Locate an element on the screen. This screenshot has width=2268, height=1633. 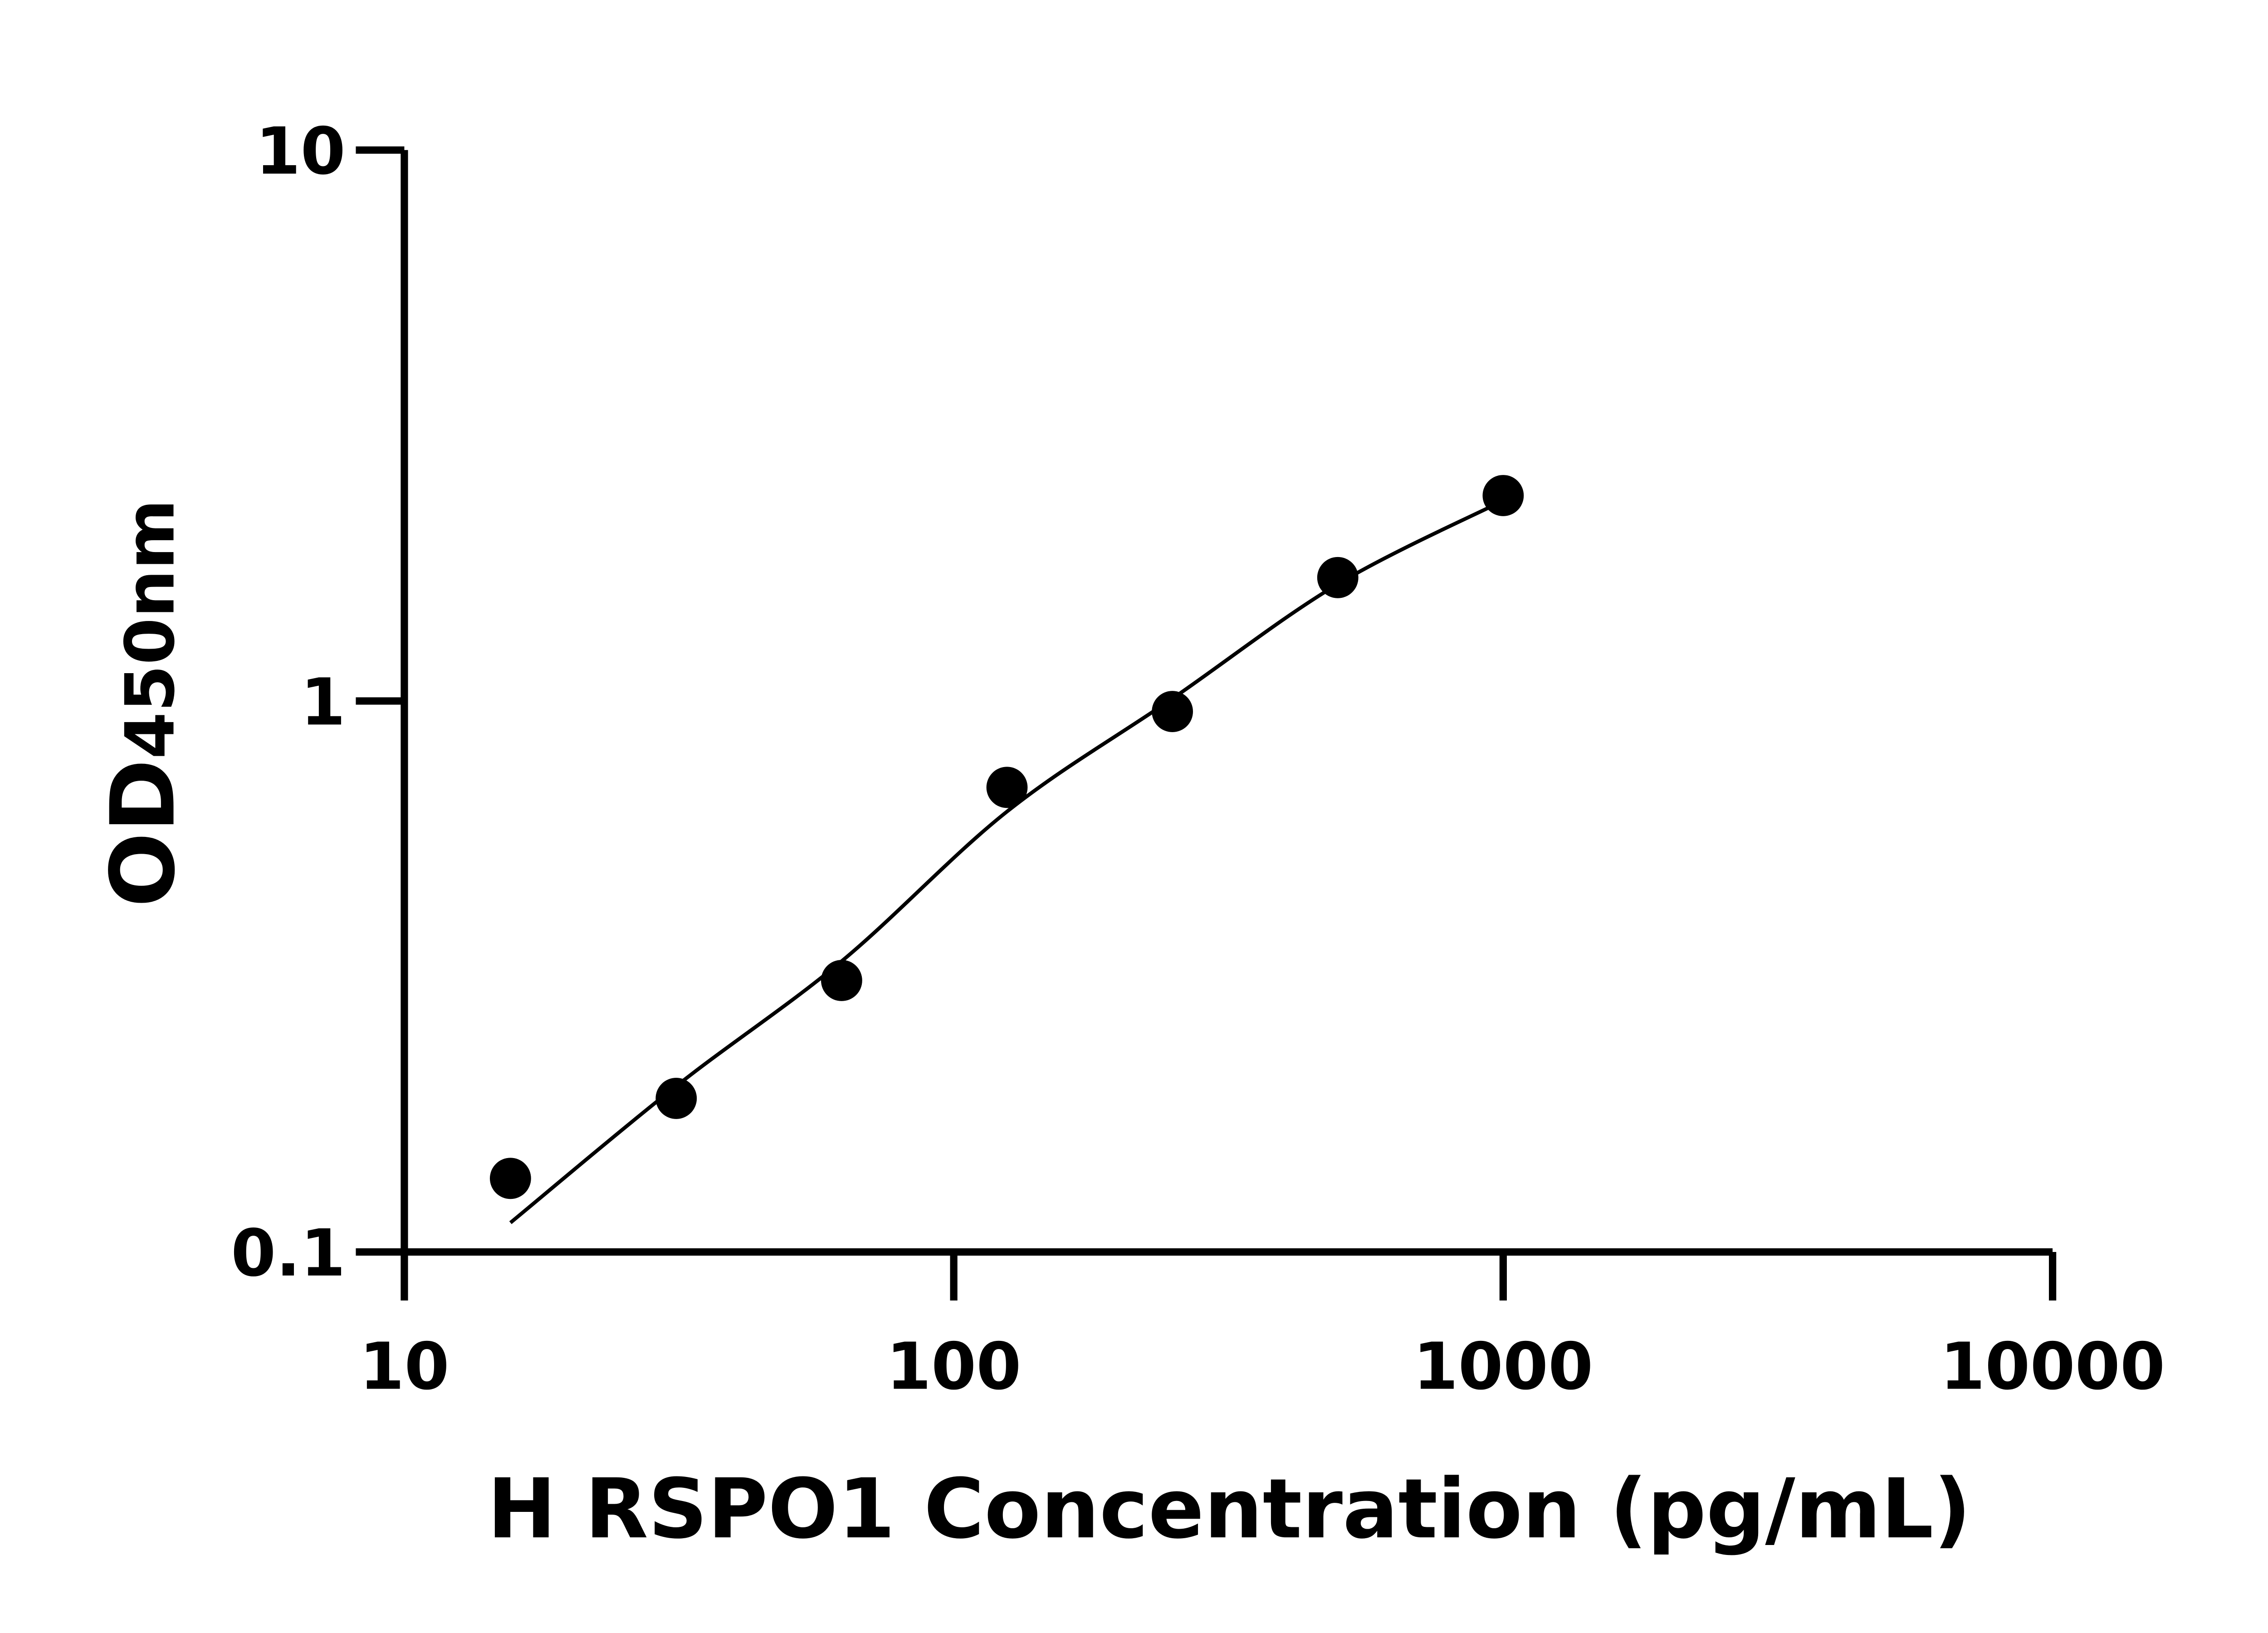
y-tick-label: 0.1 is located at coordinates (289, 1253).